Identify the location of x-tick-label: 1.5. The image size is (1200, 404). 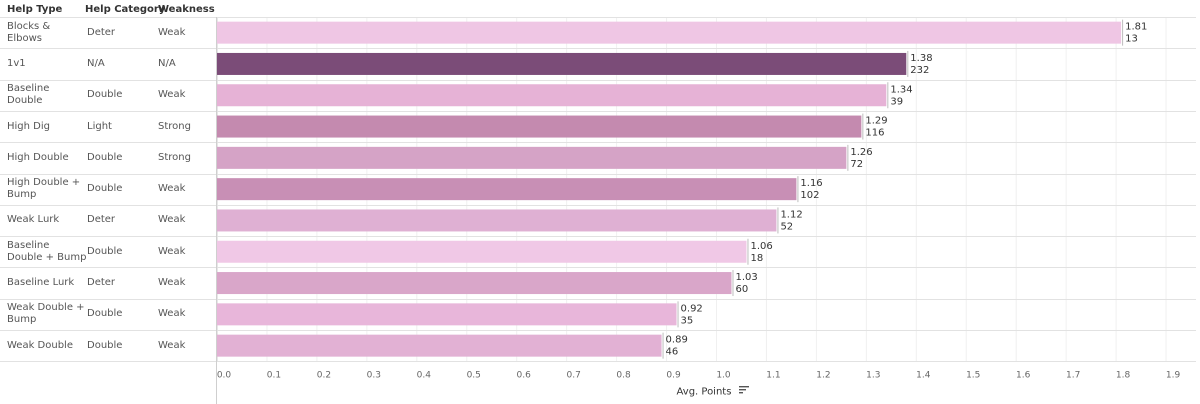
(973, 375).